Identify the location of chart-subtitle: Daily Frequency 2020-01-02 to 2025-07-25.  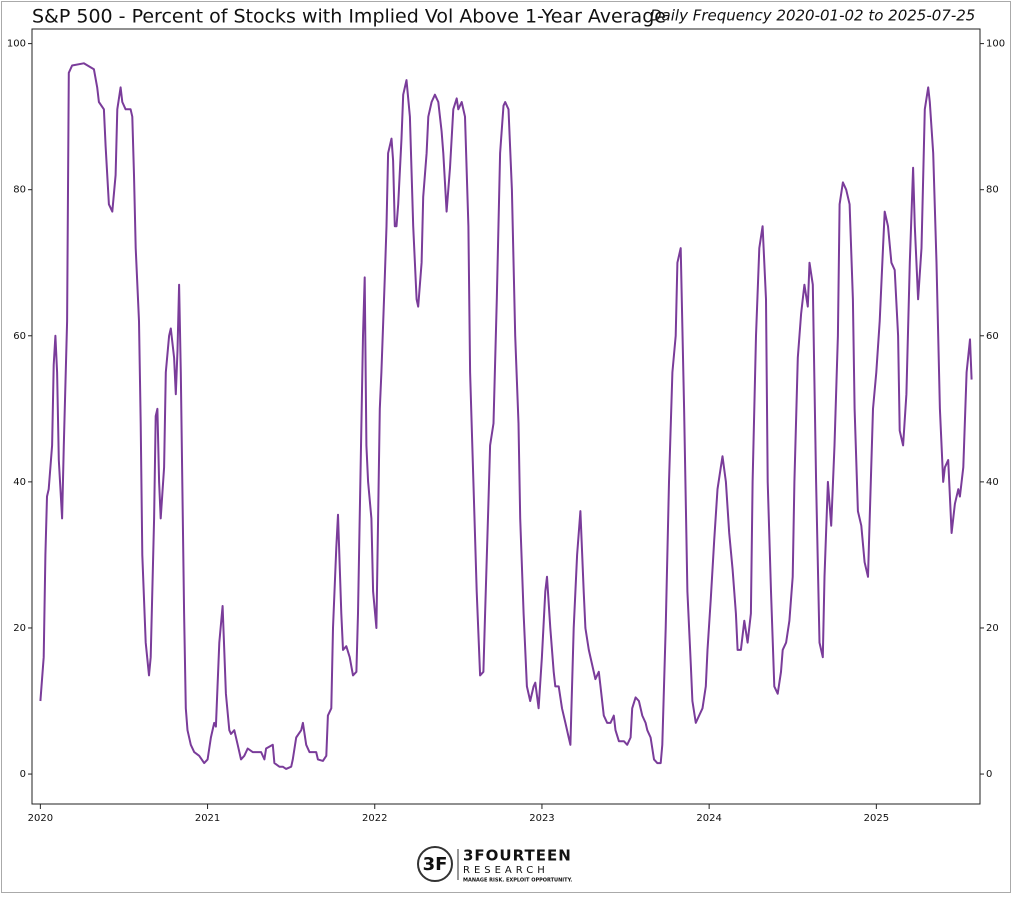
(812, 16).